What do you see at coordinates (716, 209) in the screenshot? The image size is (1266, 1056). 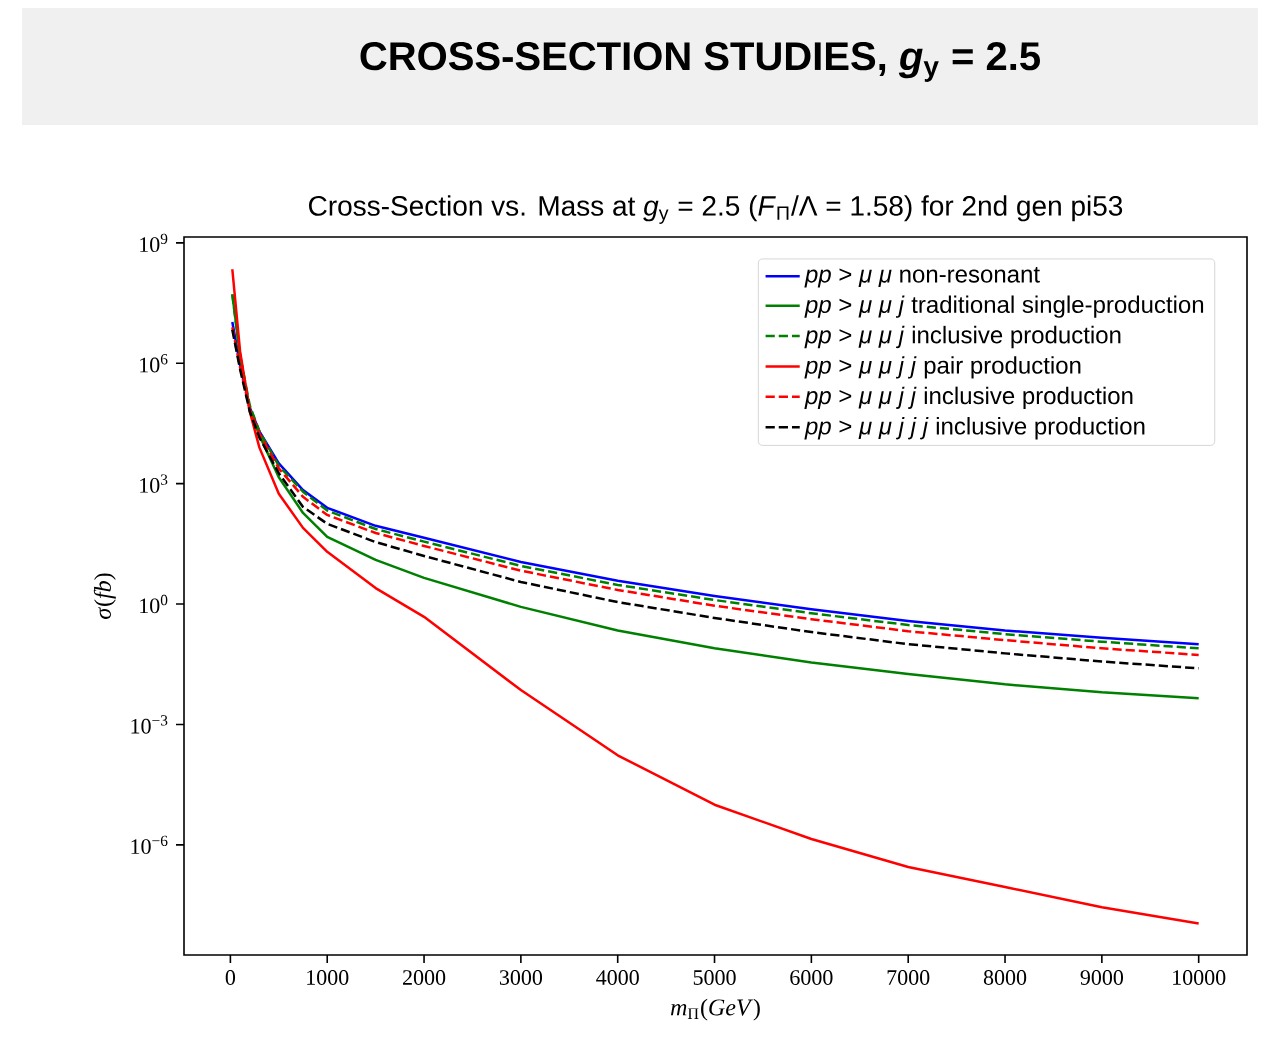 I see `chart-subtitle: Cross-Section vs. Mass at g$_{y}$ = 2.5 (F$_{Π}$/Λ = 1.58) for 2nd gen pi53` at bounding box center [716, 209].